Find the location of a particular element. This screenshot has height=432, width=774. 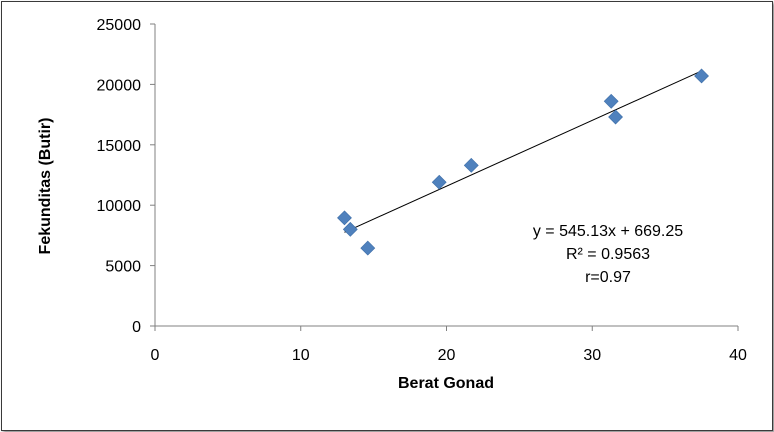

x-tick-label: 20 is located at coordinates (447, 355).